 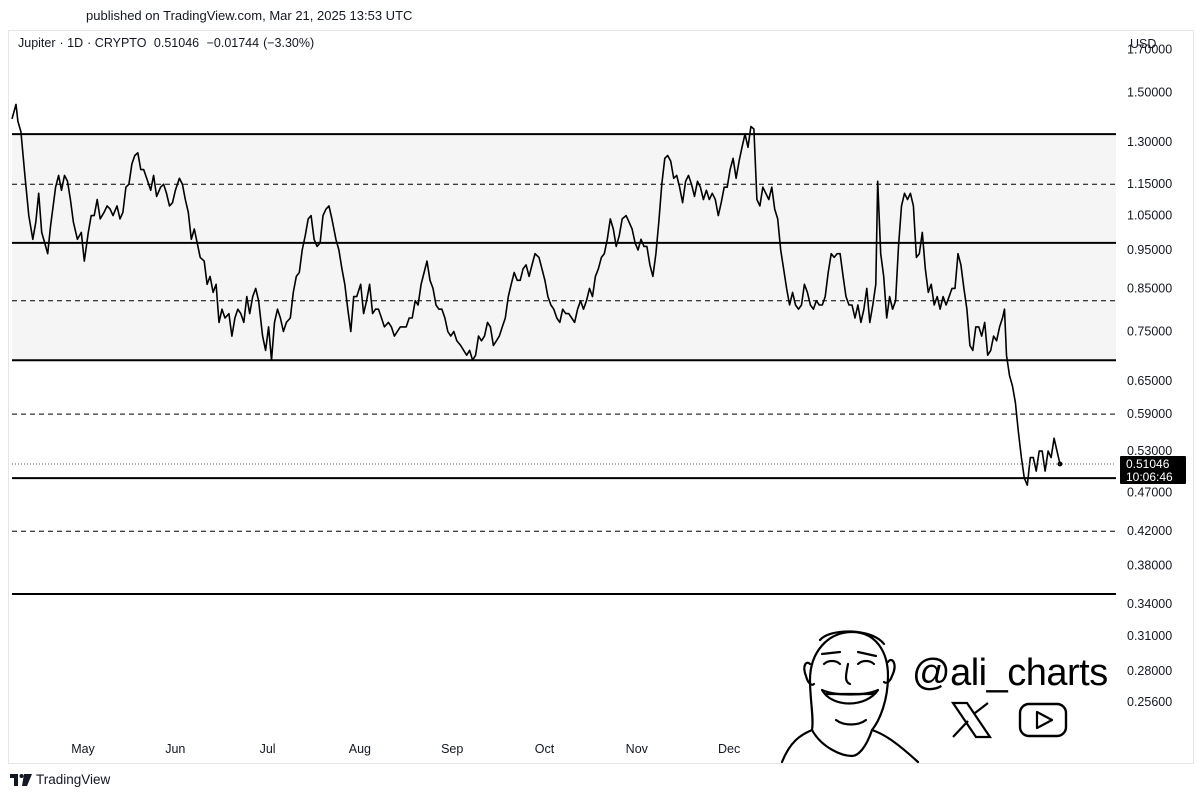 I want to click on price-tag-value: 0.51046, so click(x=1148, y=464).